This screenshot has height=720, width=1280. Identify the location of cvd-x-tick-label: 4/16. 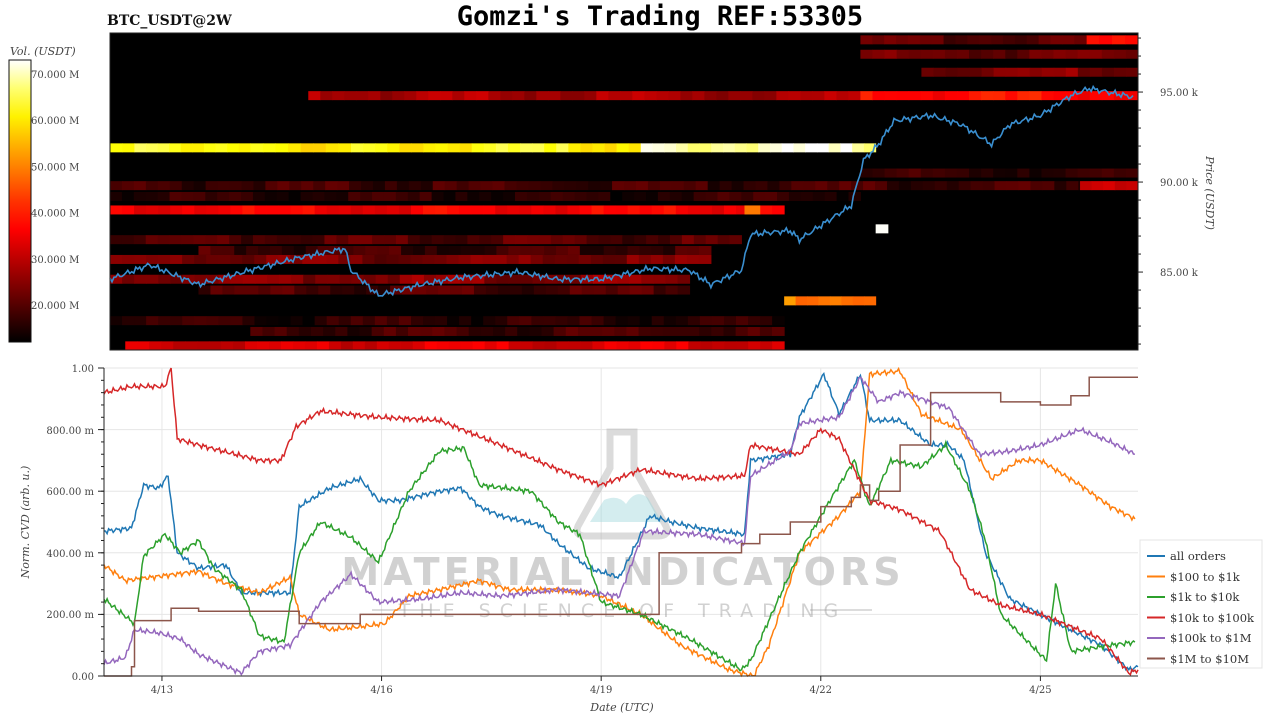
(381, 690).